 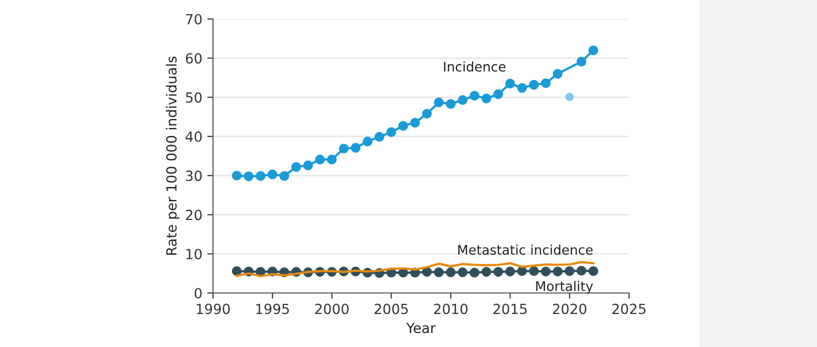 What do you see at coordinates (213, 309) in the screenshot?
I see `x-tick-label: 1990` at bounding box center [213, 309].